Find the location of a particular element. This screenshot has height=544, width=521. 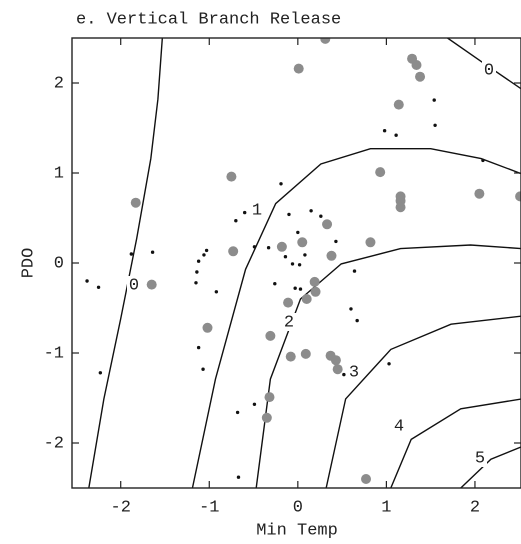

y-axis-label: PDO is located at coordinates (28, 263).